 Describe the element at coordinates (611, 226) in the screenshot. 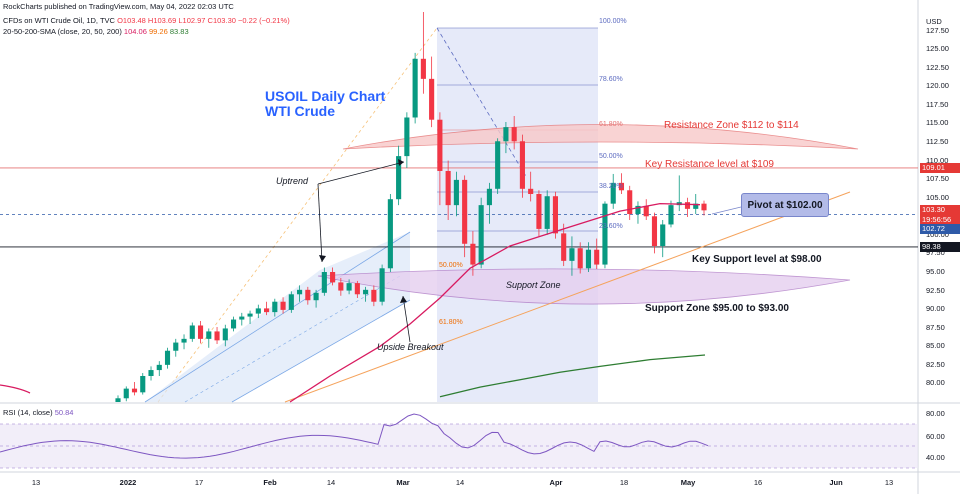

I see `fib-label-236: 23.60%` at that location.